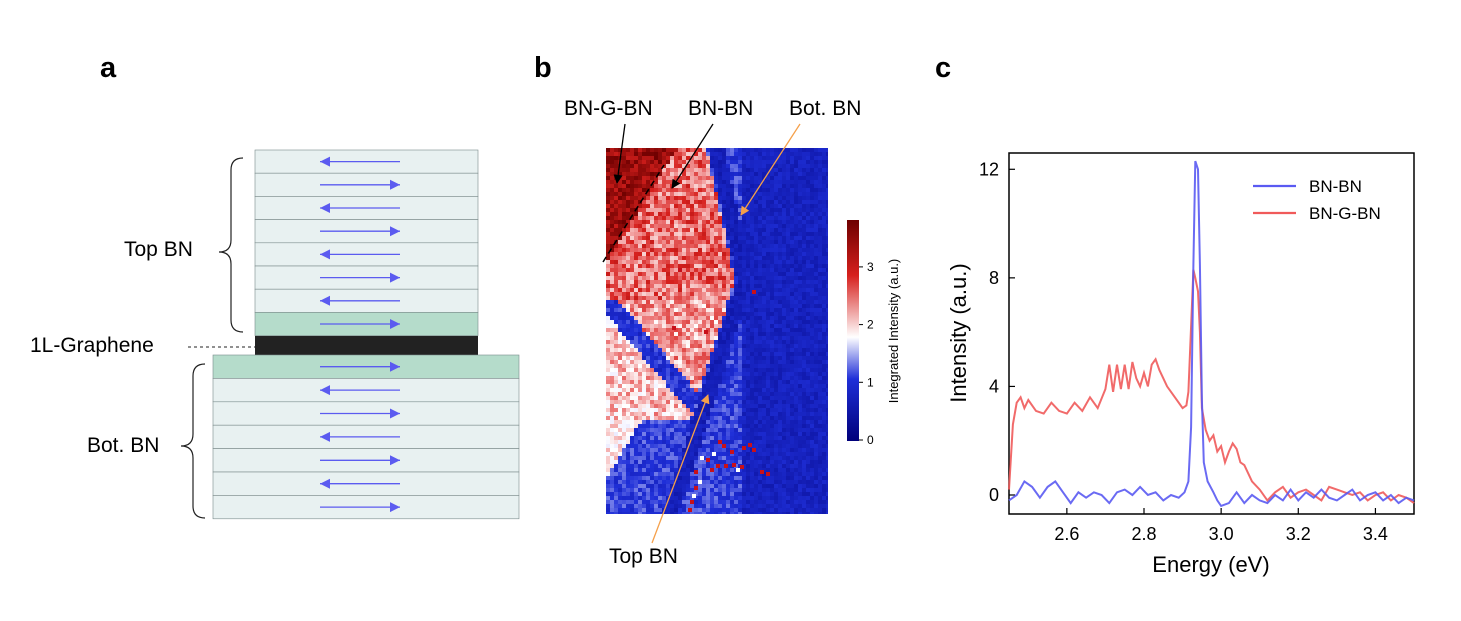  Describe the element at coordinates (1143, 534) in the screenshot. I see `x-tick-label: 2.8` at that location.